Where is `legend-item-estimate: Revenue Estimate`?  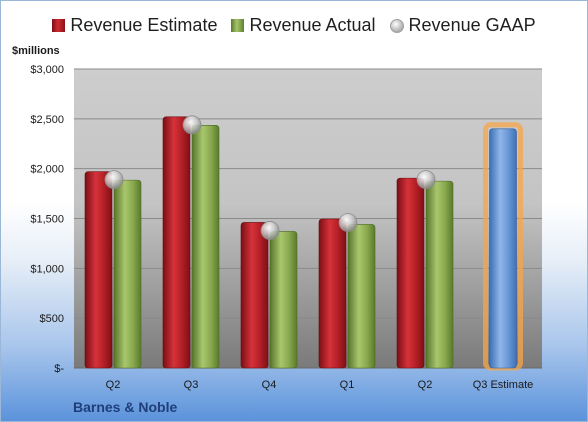
legend-item-estimate: Revenue Estimate is located at coordinates (134, 25).